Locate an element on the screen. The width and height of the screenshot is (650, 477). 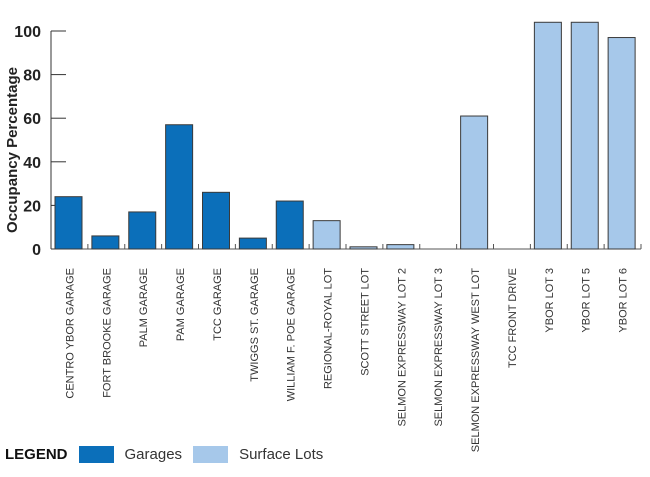
x-tick-label: PALM GARAGE is located at coordinates (144, 307).